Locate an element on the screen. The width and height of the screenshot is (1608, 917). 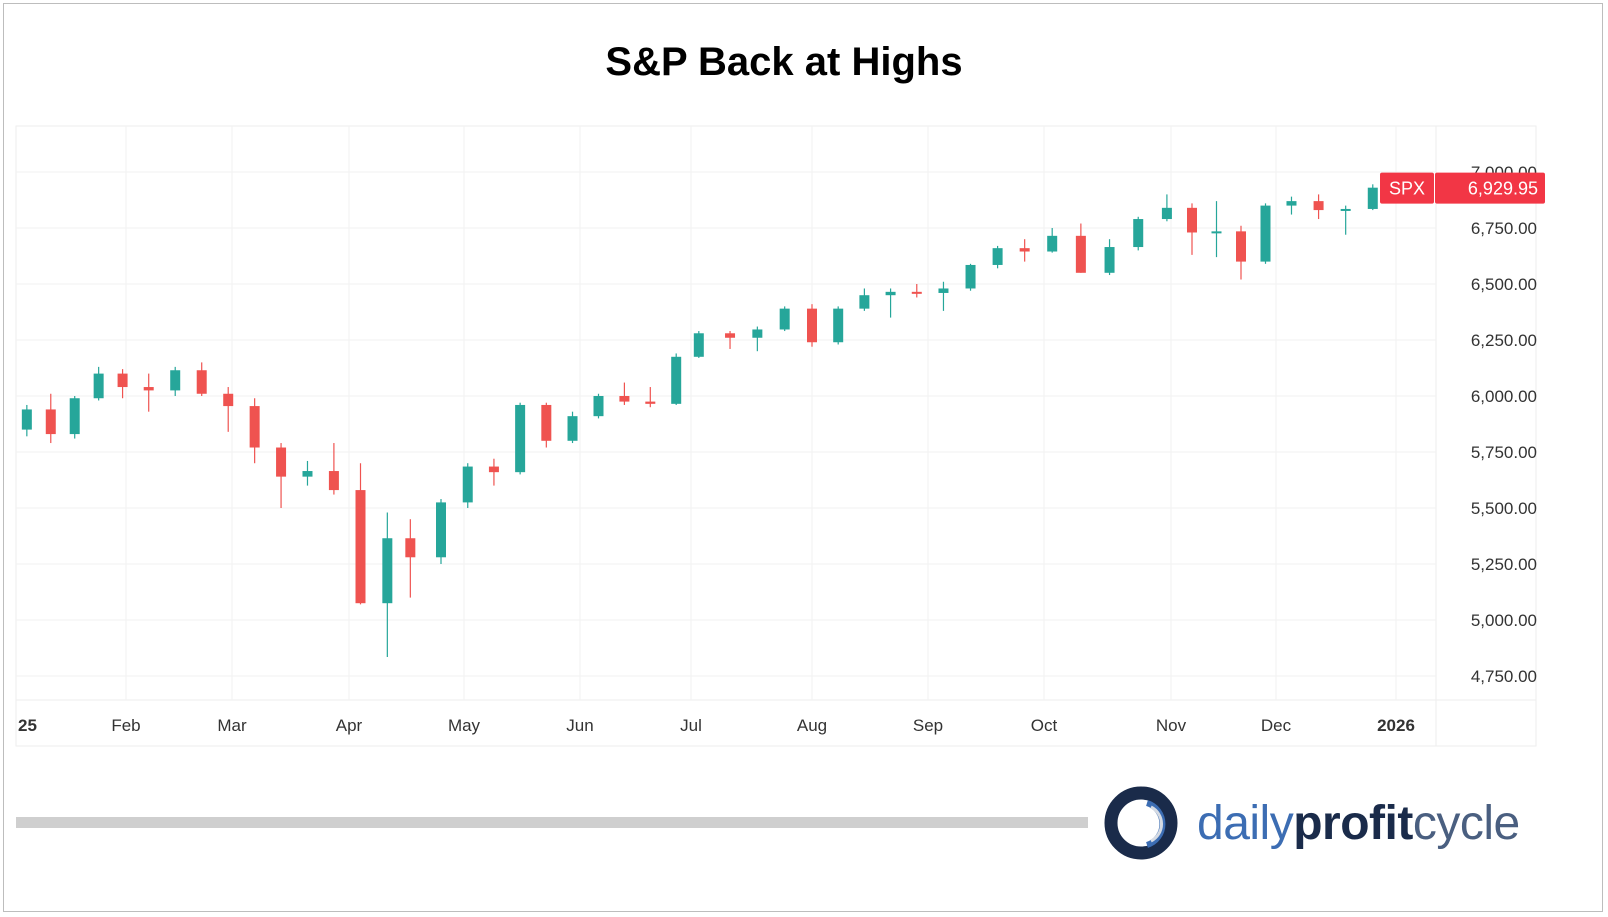
y-tick-label: 5,500.00 is located at coordinates (1504, 508).